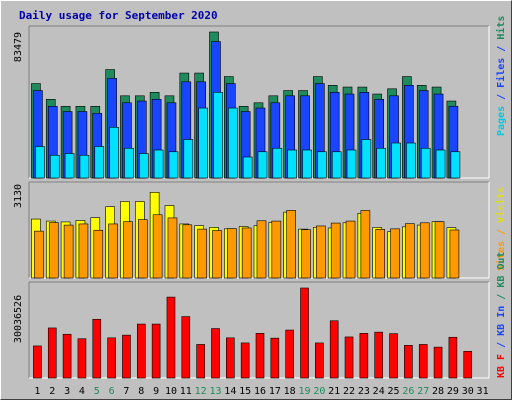 The image size is (512, 401). I want to click on legend-pages-files-hits-segment-0: Pages, so click(501, 121).